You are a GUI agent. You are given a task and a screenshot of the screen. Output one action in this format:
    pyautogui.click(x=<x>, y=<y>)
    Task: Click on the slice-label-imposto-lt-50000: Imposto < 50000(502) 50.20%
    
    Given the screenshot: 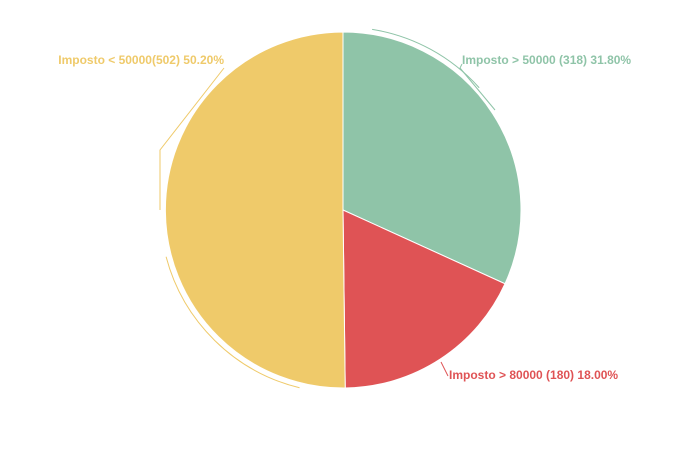 What is the action you would take?
    pyautogui.click(x=141, y=60)
    